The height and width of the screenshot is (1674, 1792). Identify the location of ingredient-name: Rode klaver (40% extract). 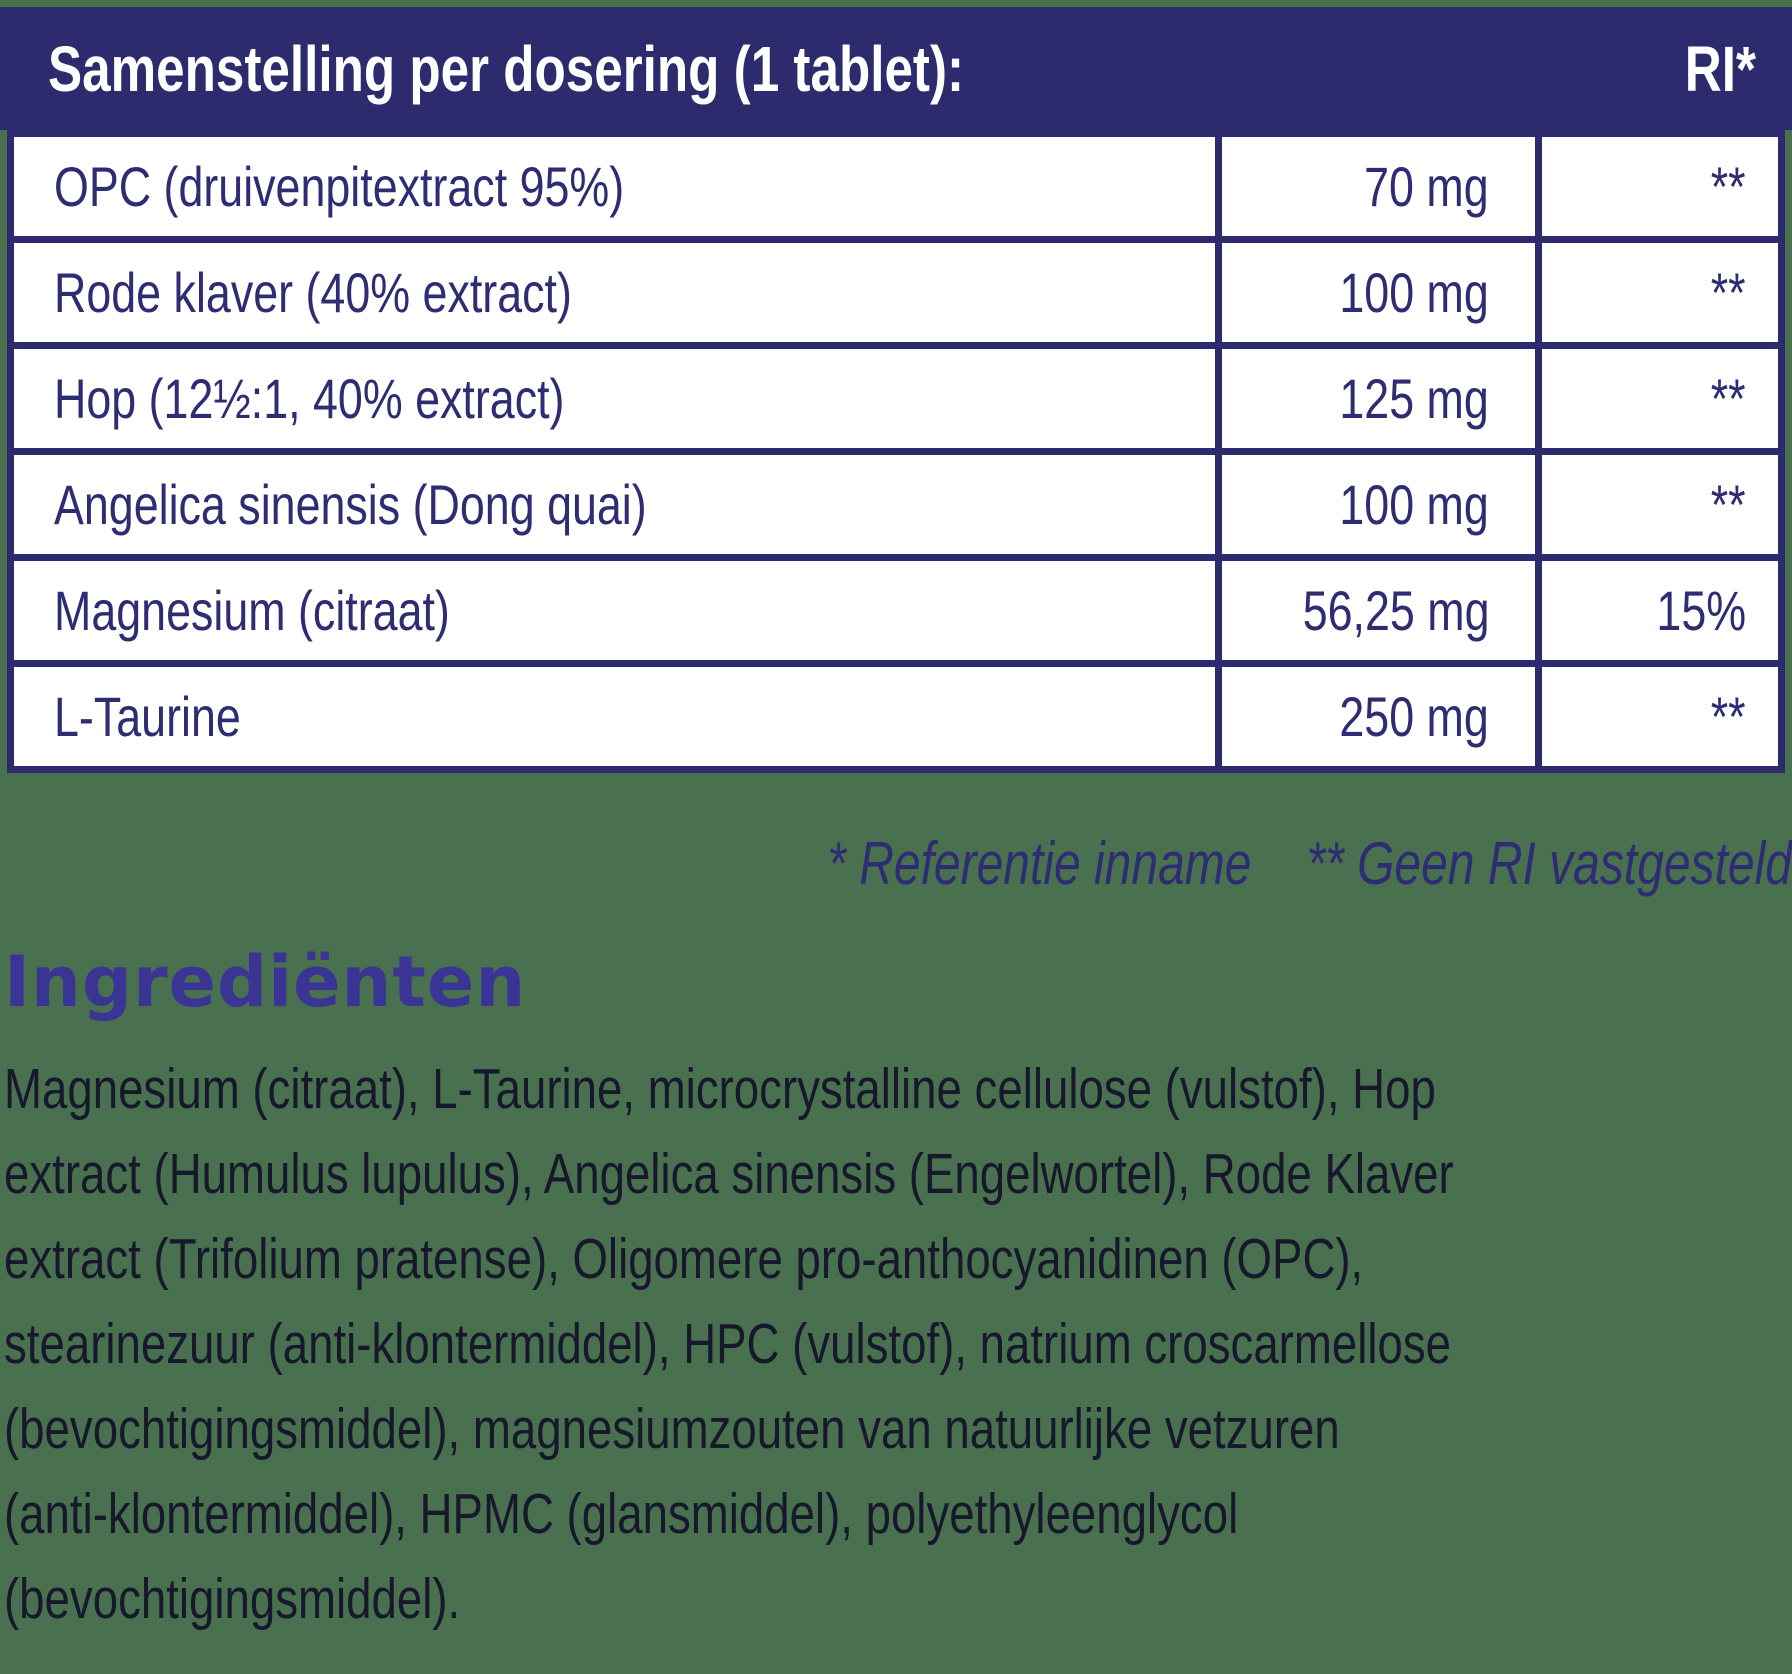
(313, 292).